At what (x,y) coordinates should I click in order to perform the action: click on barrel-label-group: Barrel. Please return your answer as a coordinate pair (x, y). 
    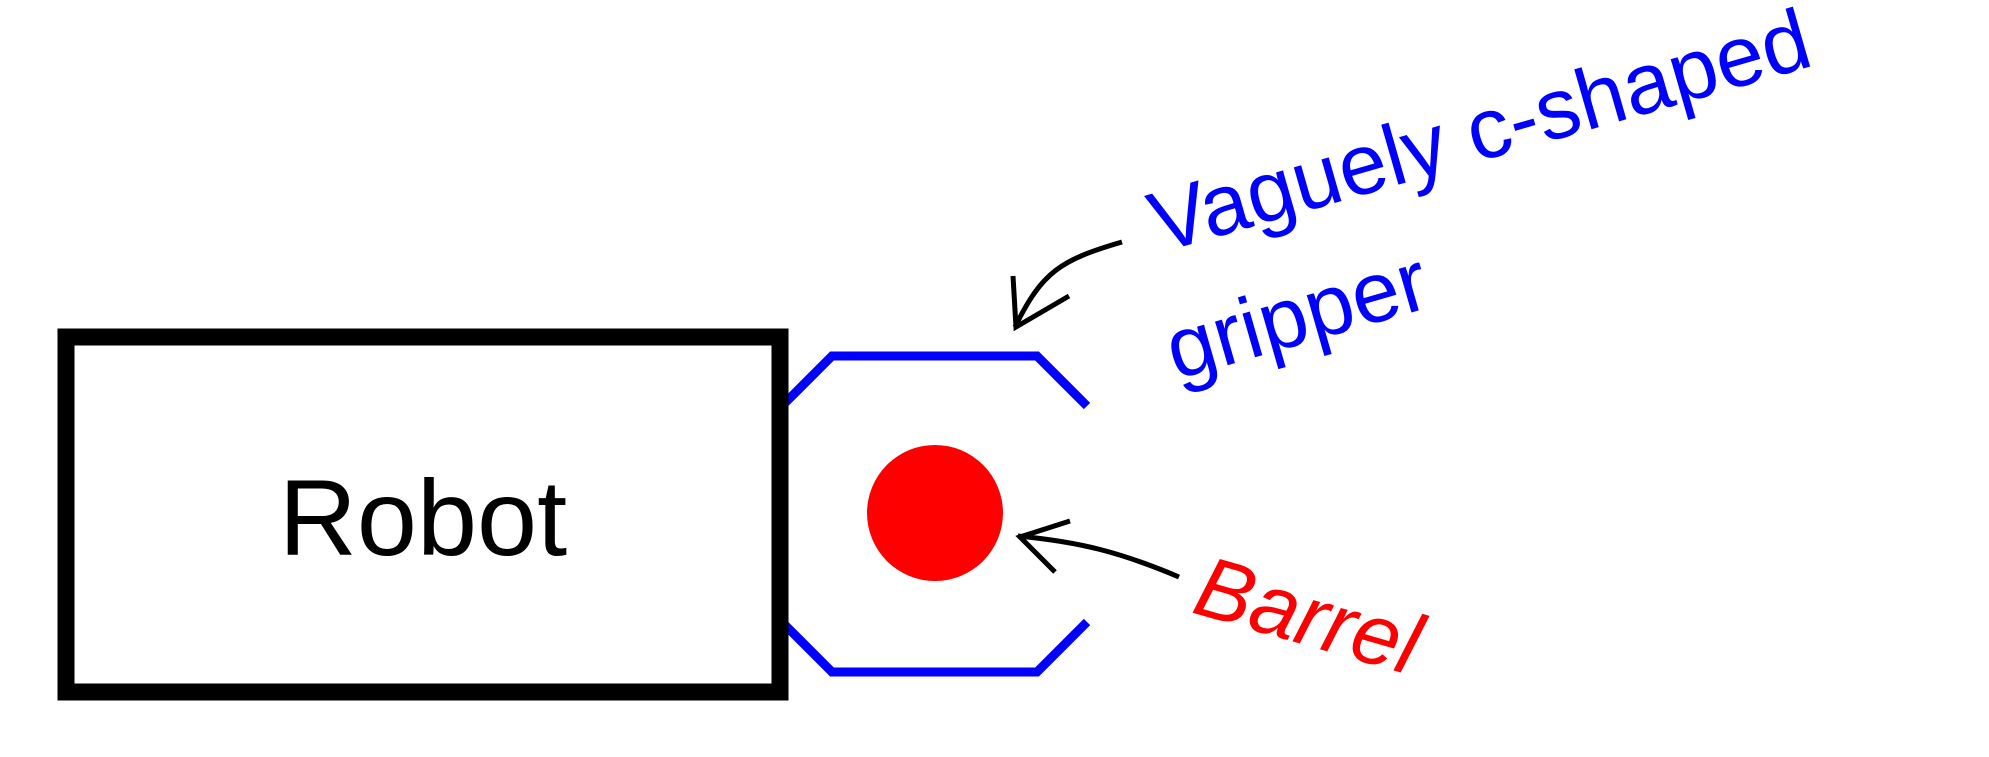
    Looking at the image, I should click on (1310, 616).